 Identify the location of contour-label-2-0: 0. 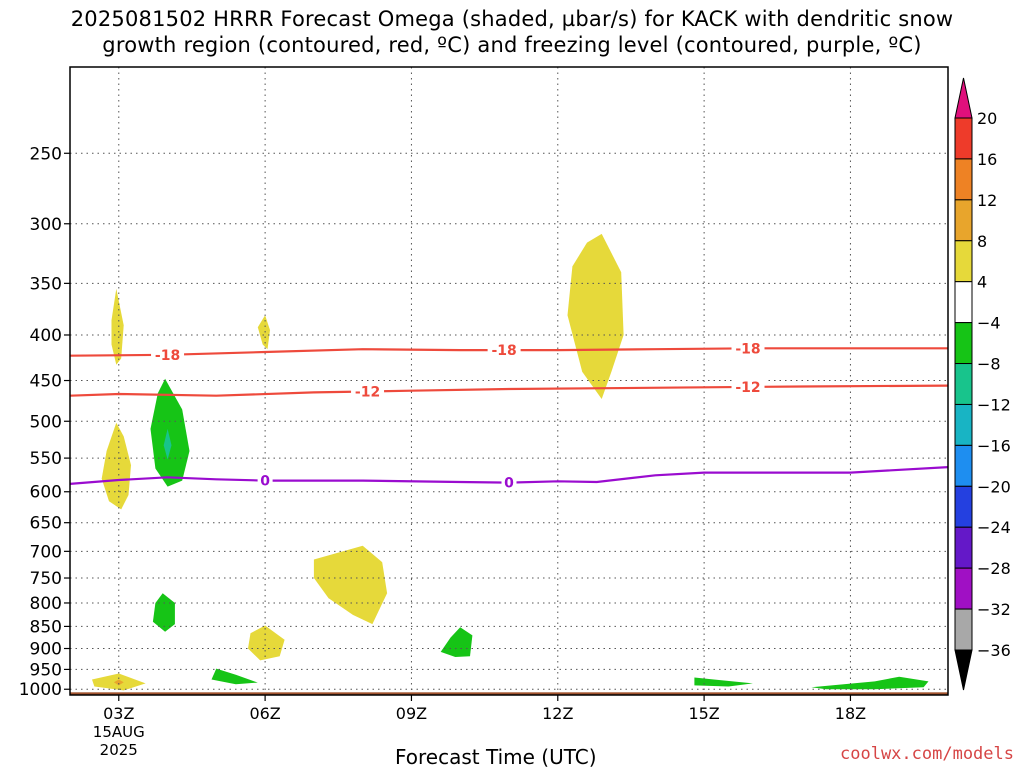
(265, 482).